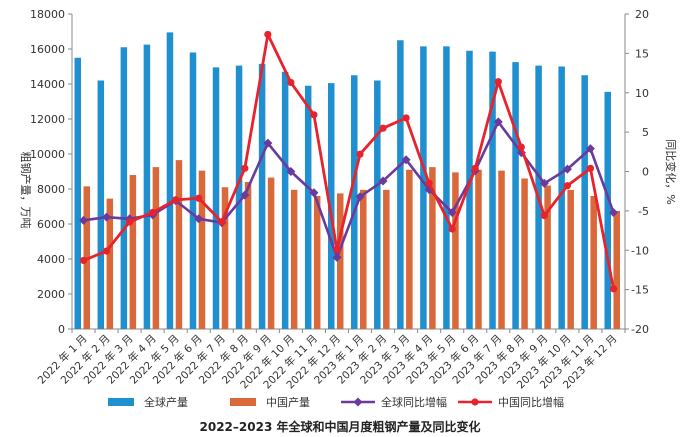  What do you see at coordinates (47, 14) in the screenshot?
I see `y-tick-label: 18000` at bounding box center [47, 14].